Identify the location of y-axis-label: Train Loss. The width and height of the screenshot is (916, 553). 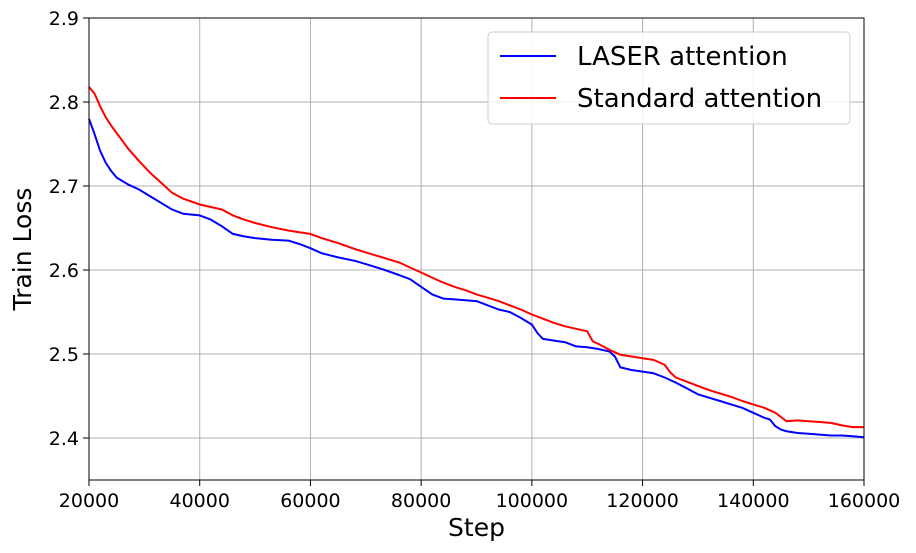
(22, 250).